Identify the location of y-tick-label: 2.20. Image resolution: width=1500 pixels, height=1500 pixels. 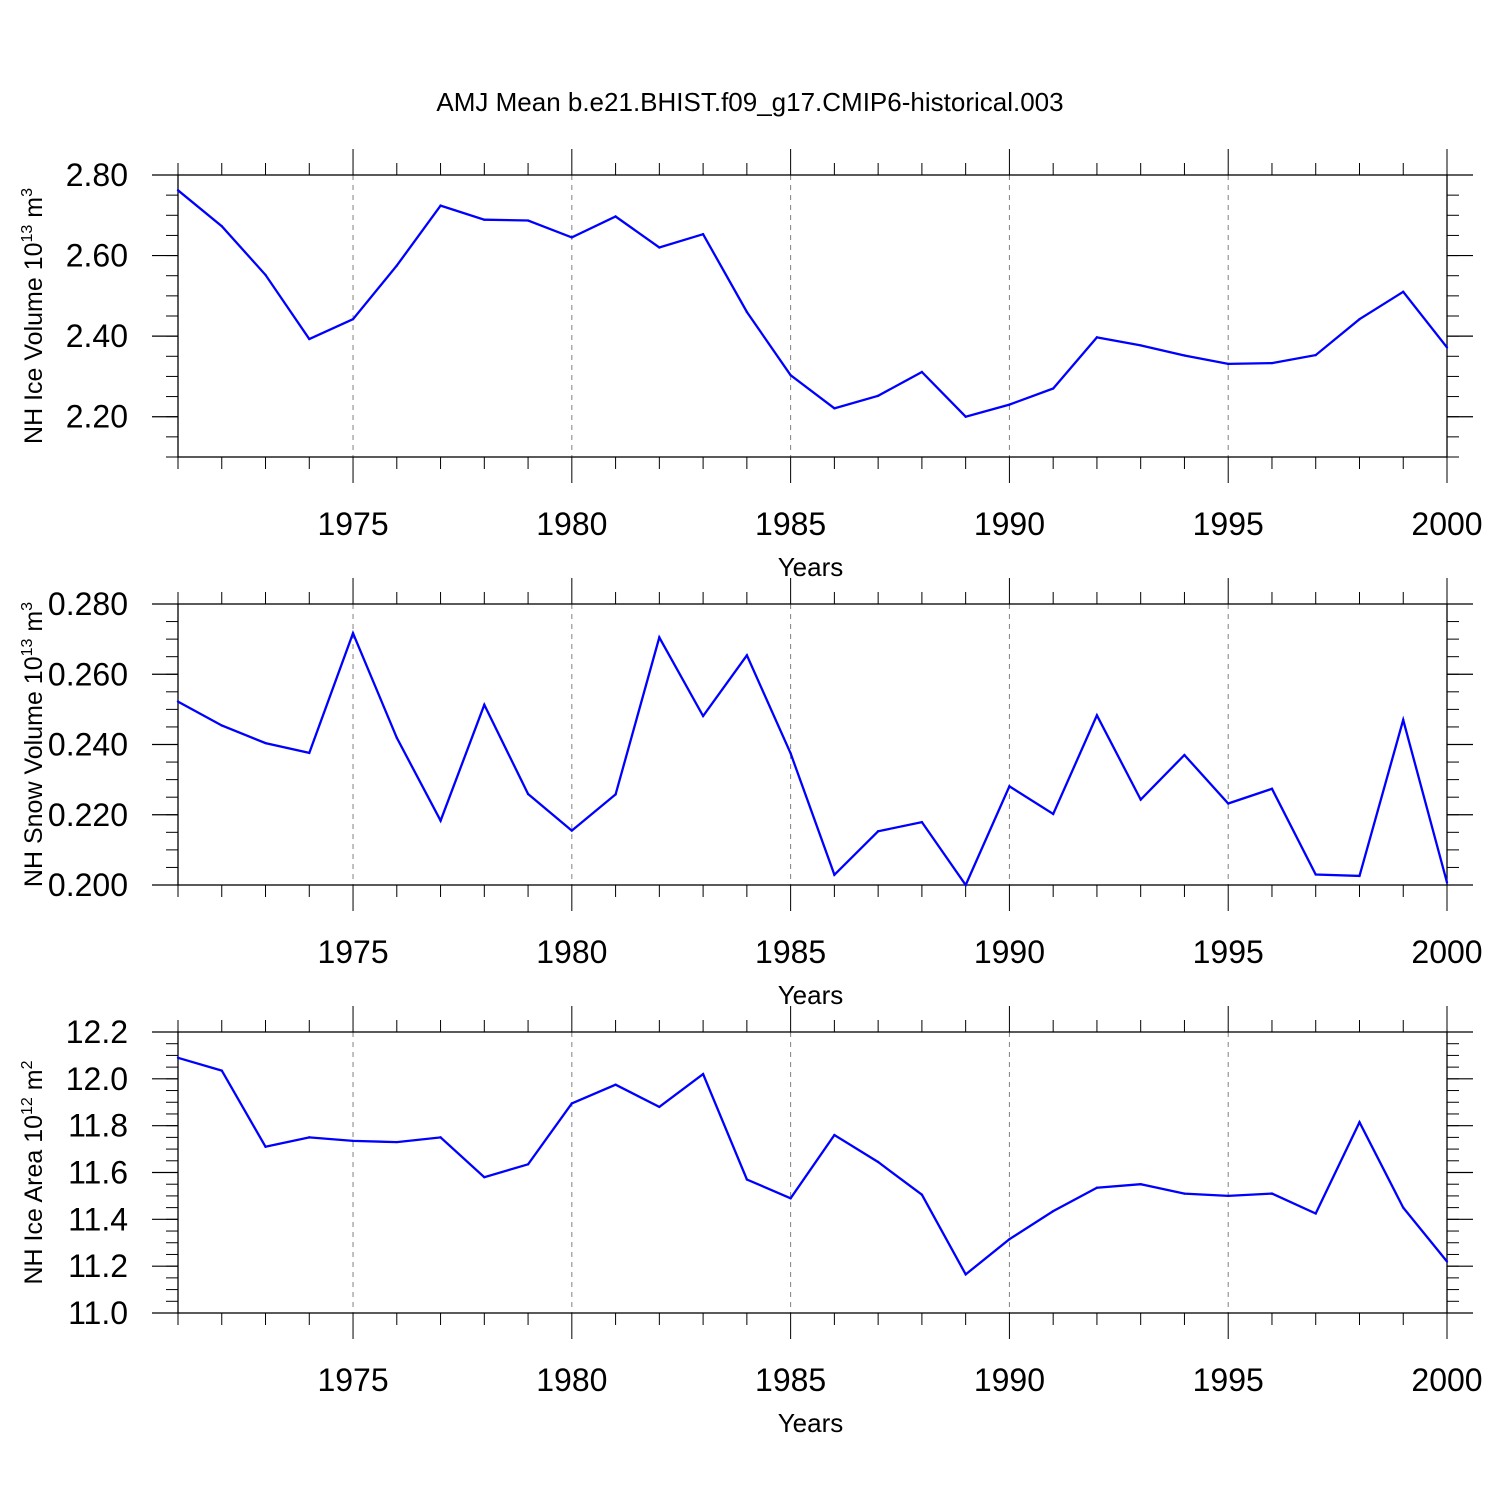
(97, 417).